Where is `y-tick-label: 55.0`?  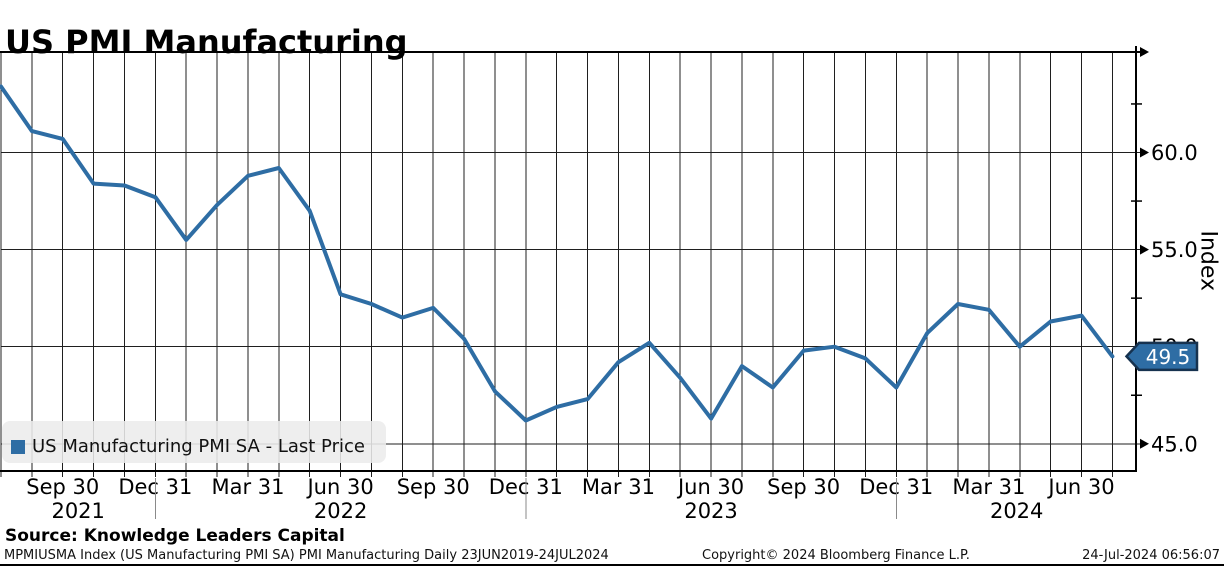
y-tick-label: 55.0 is located at coordinates (1174, 250).